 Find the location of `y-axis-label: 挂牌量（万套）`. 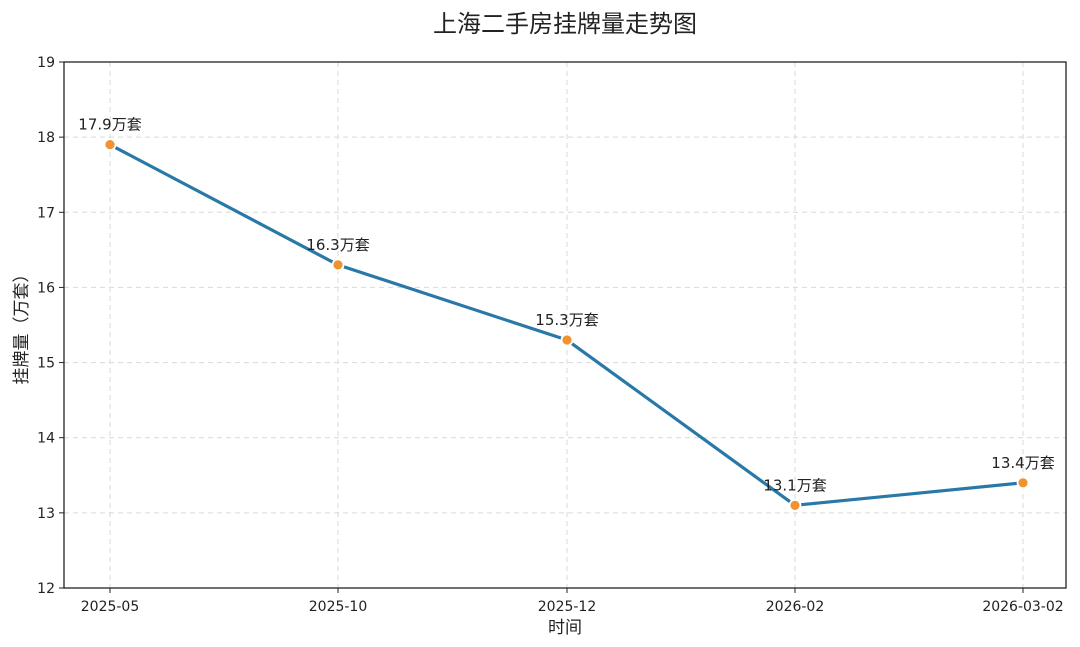

y-axis-label: 挂牌量（万套） is located at coordinates (22, 325).